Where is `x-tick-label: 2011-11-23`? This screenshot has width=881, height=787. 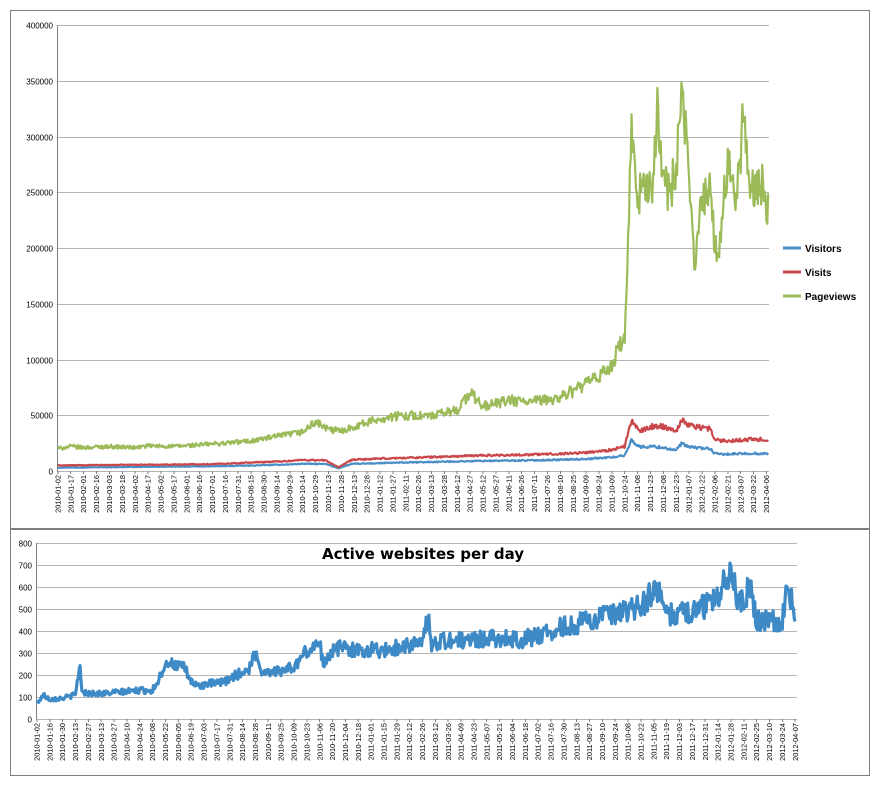
x-tick-label: 2011-11-23 is located at coordinates (650, 493).